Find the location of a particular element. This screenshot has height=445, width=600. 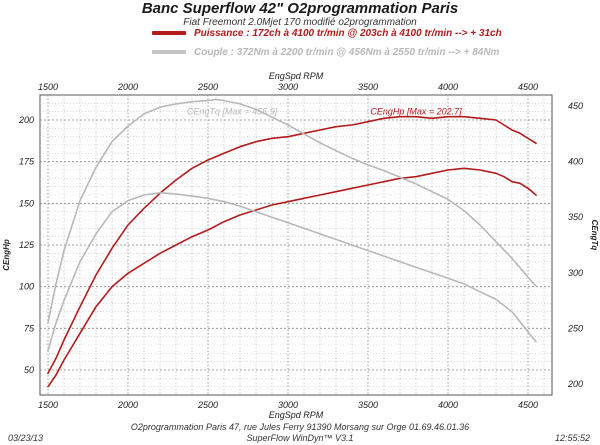

x-tick-label-bottom: 4500 is located at coordinates (528, 405).